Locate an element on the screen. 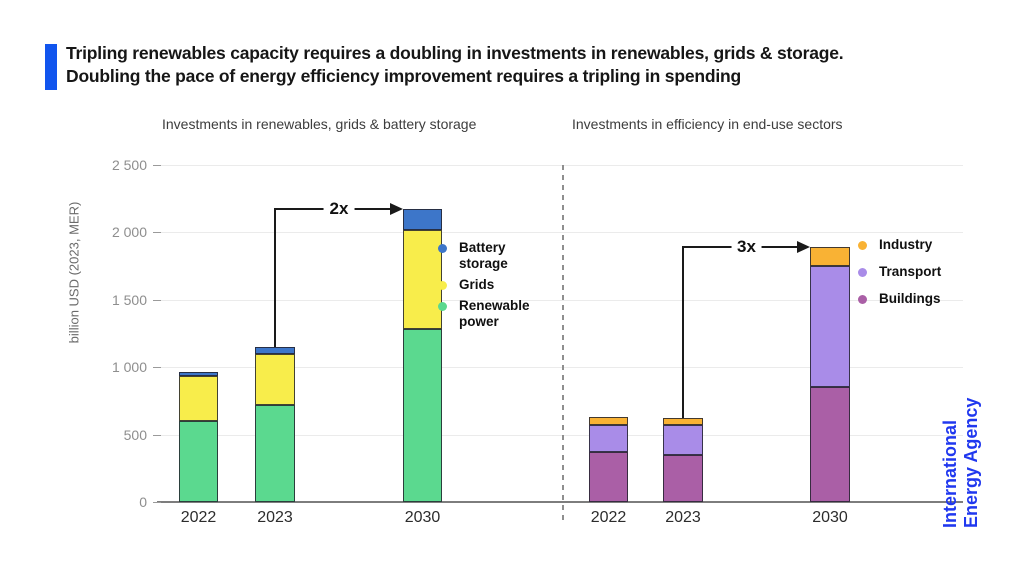 The height and width of the screenshot is (576, 1024). bar-segment-transport-2023 is located at coordinates (683, 440).